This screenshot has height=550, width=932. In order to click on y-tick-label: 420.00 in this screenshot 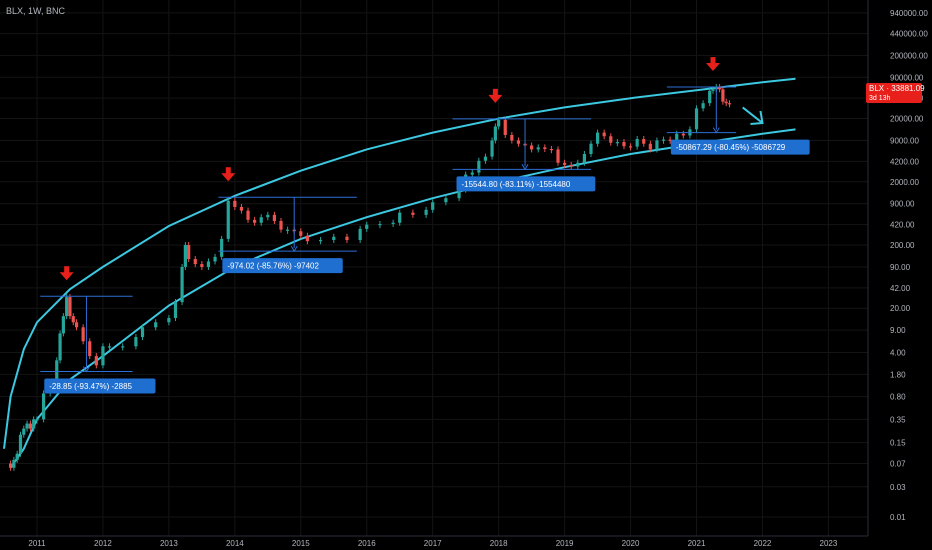, I will do `click(902, 225)`.